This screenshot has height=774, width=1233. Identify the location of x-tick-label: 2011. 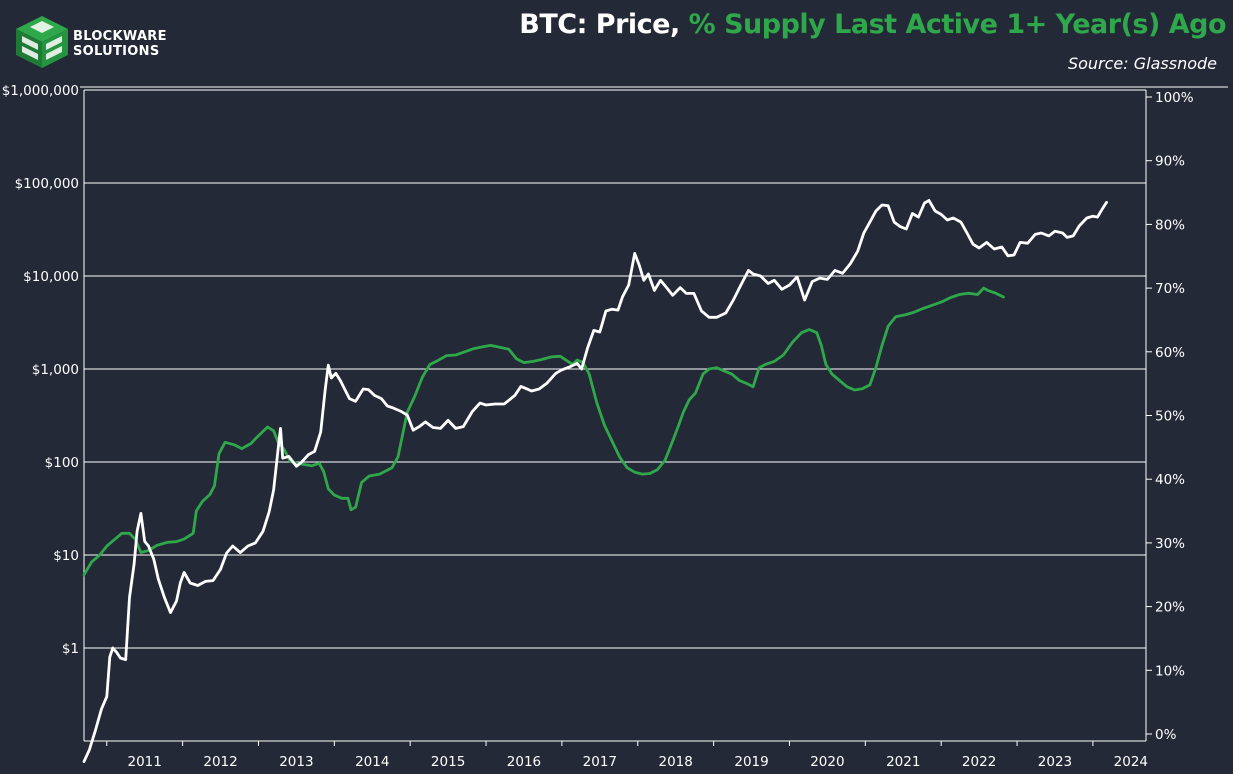
(145, 762).